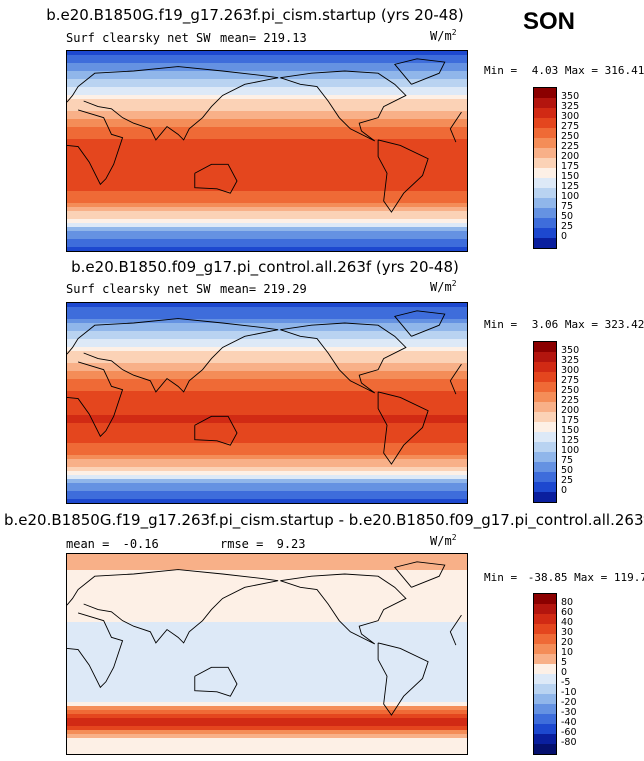 This screenshot has height=761, width=644. What do you see at coordinates (242, 544) in the screenshot?
I see `panel-bottom-rmse-label: rmse =` at bounding box center [242, 544].